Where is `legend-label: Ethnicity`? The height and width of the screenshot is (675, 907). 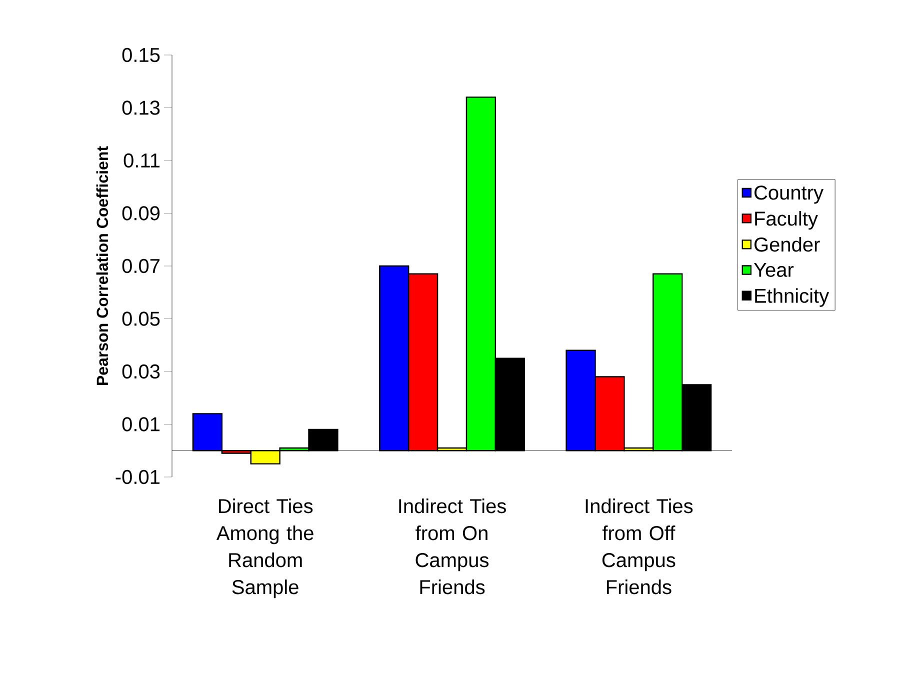 legend-label: Ethnicity is located at coordinates (792, 297).